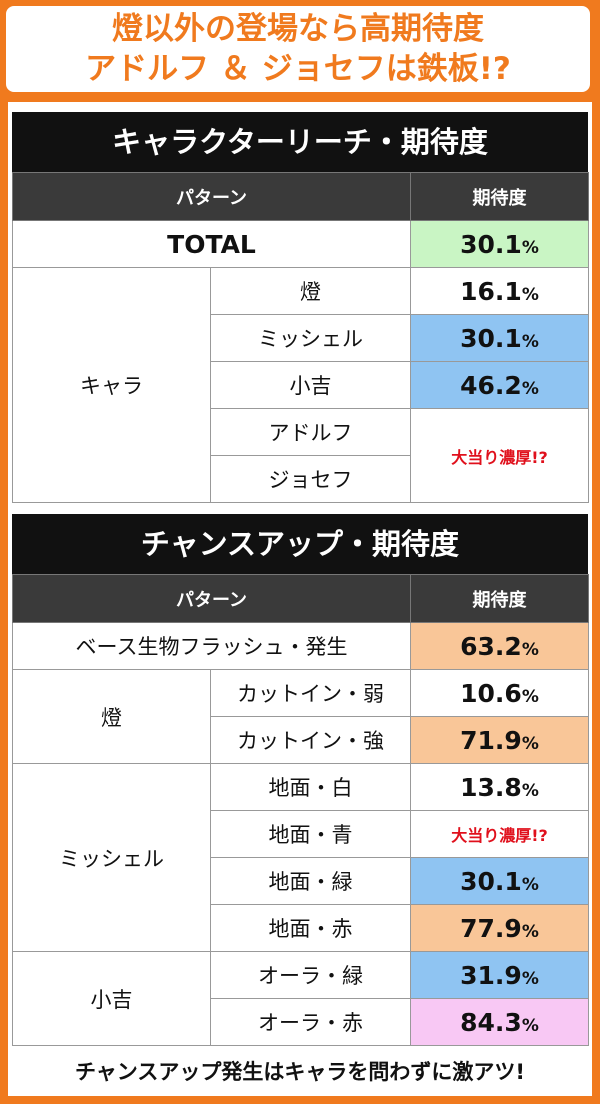 This screenshot has width=600, height=1104. Describe the element at coordinates (298, 69) in the screenshot. I see `header-line: アドルフ ＆ ジョセフは鉄板!?` at that location.